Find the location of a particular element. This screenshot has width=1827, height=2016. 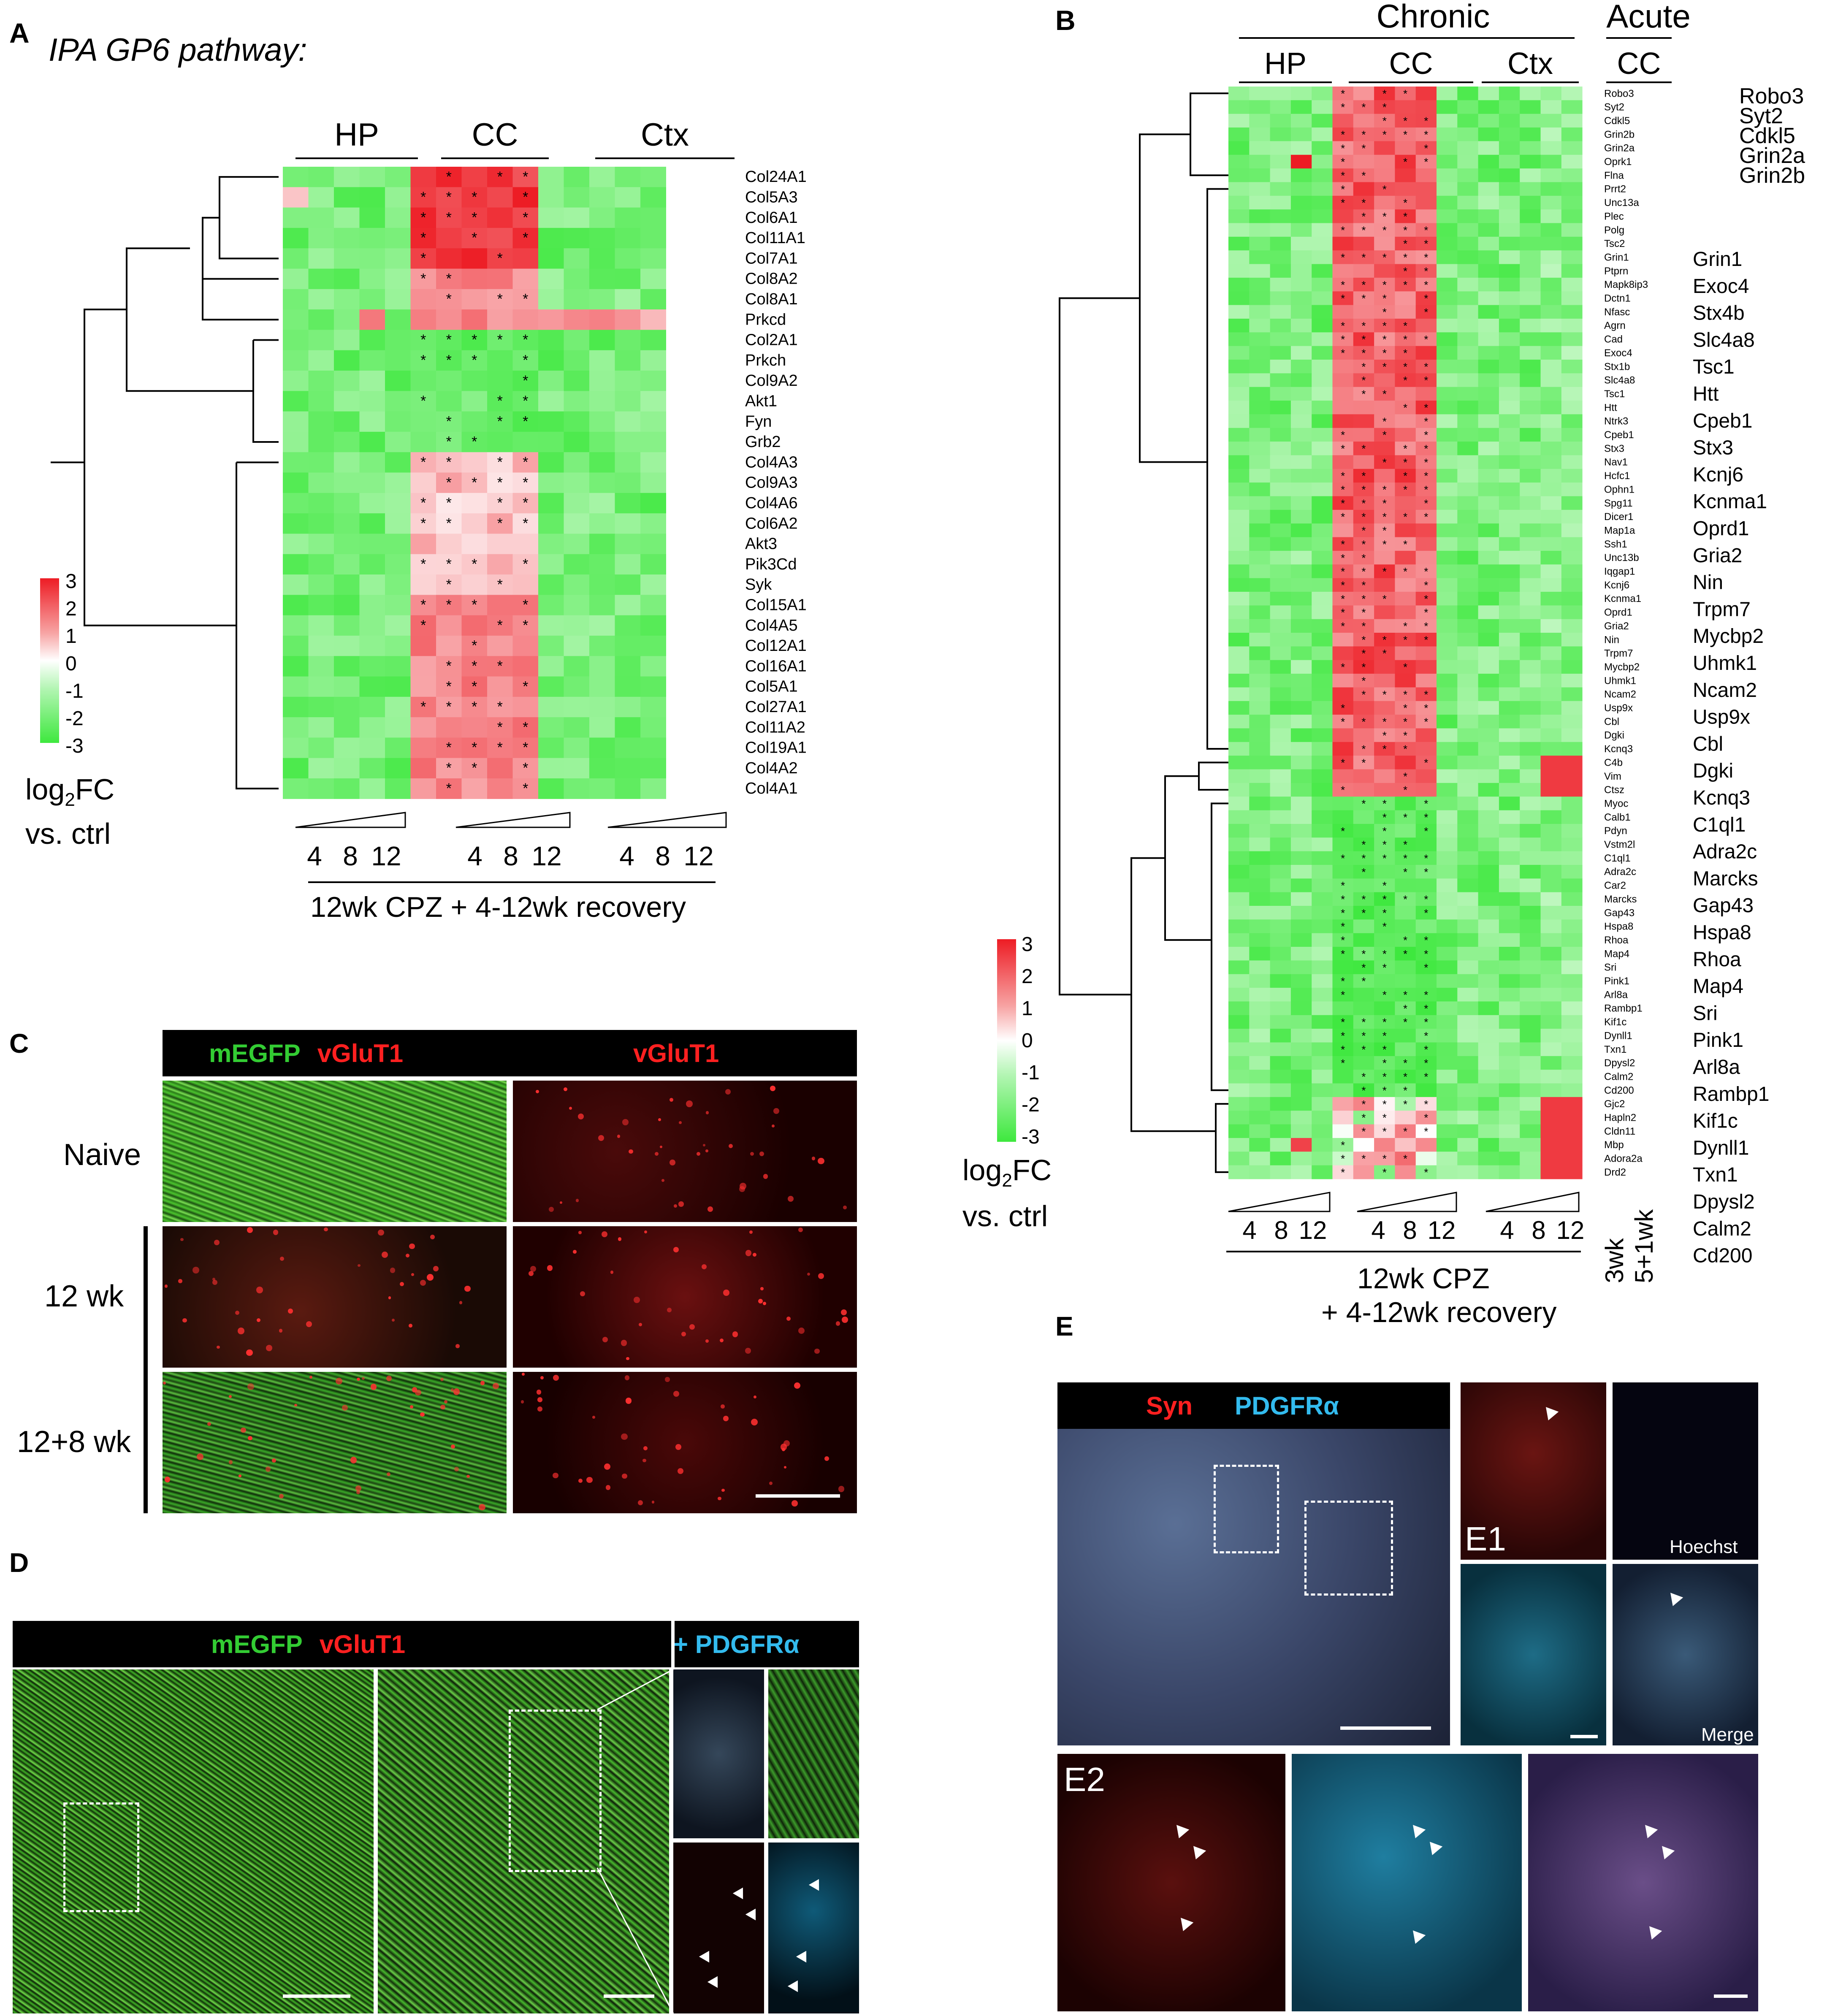

gene-label: Akt1 is located at coordinates (761, 401).